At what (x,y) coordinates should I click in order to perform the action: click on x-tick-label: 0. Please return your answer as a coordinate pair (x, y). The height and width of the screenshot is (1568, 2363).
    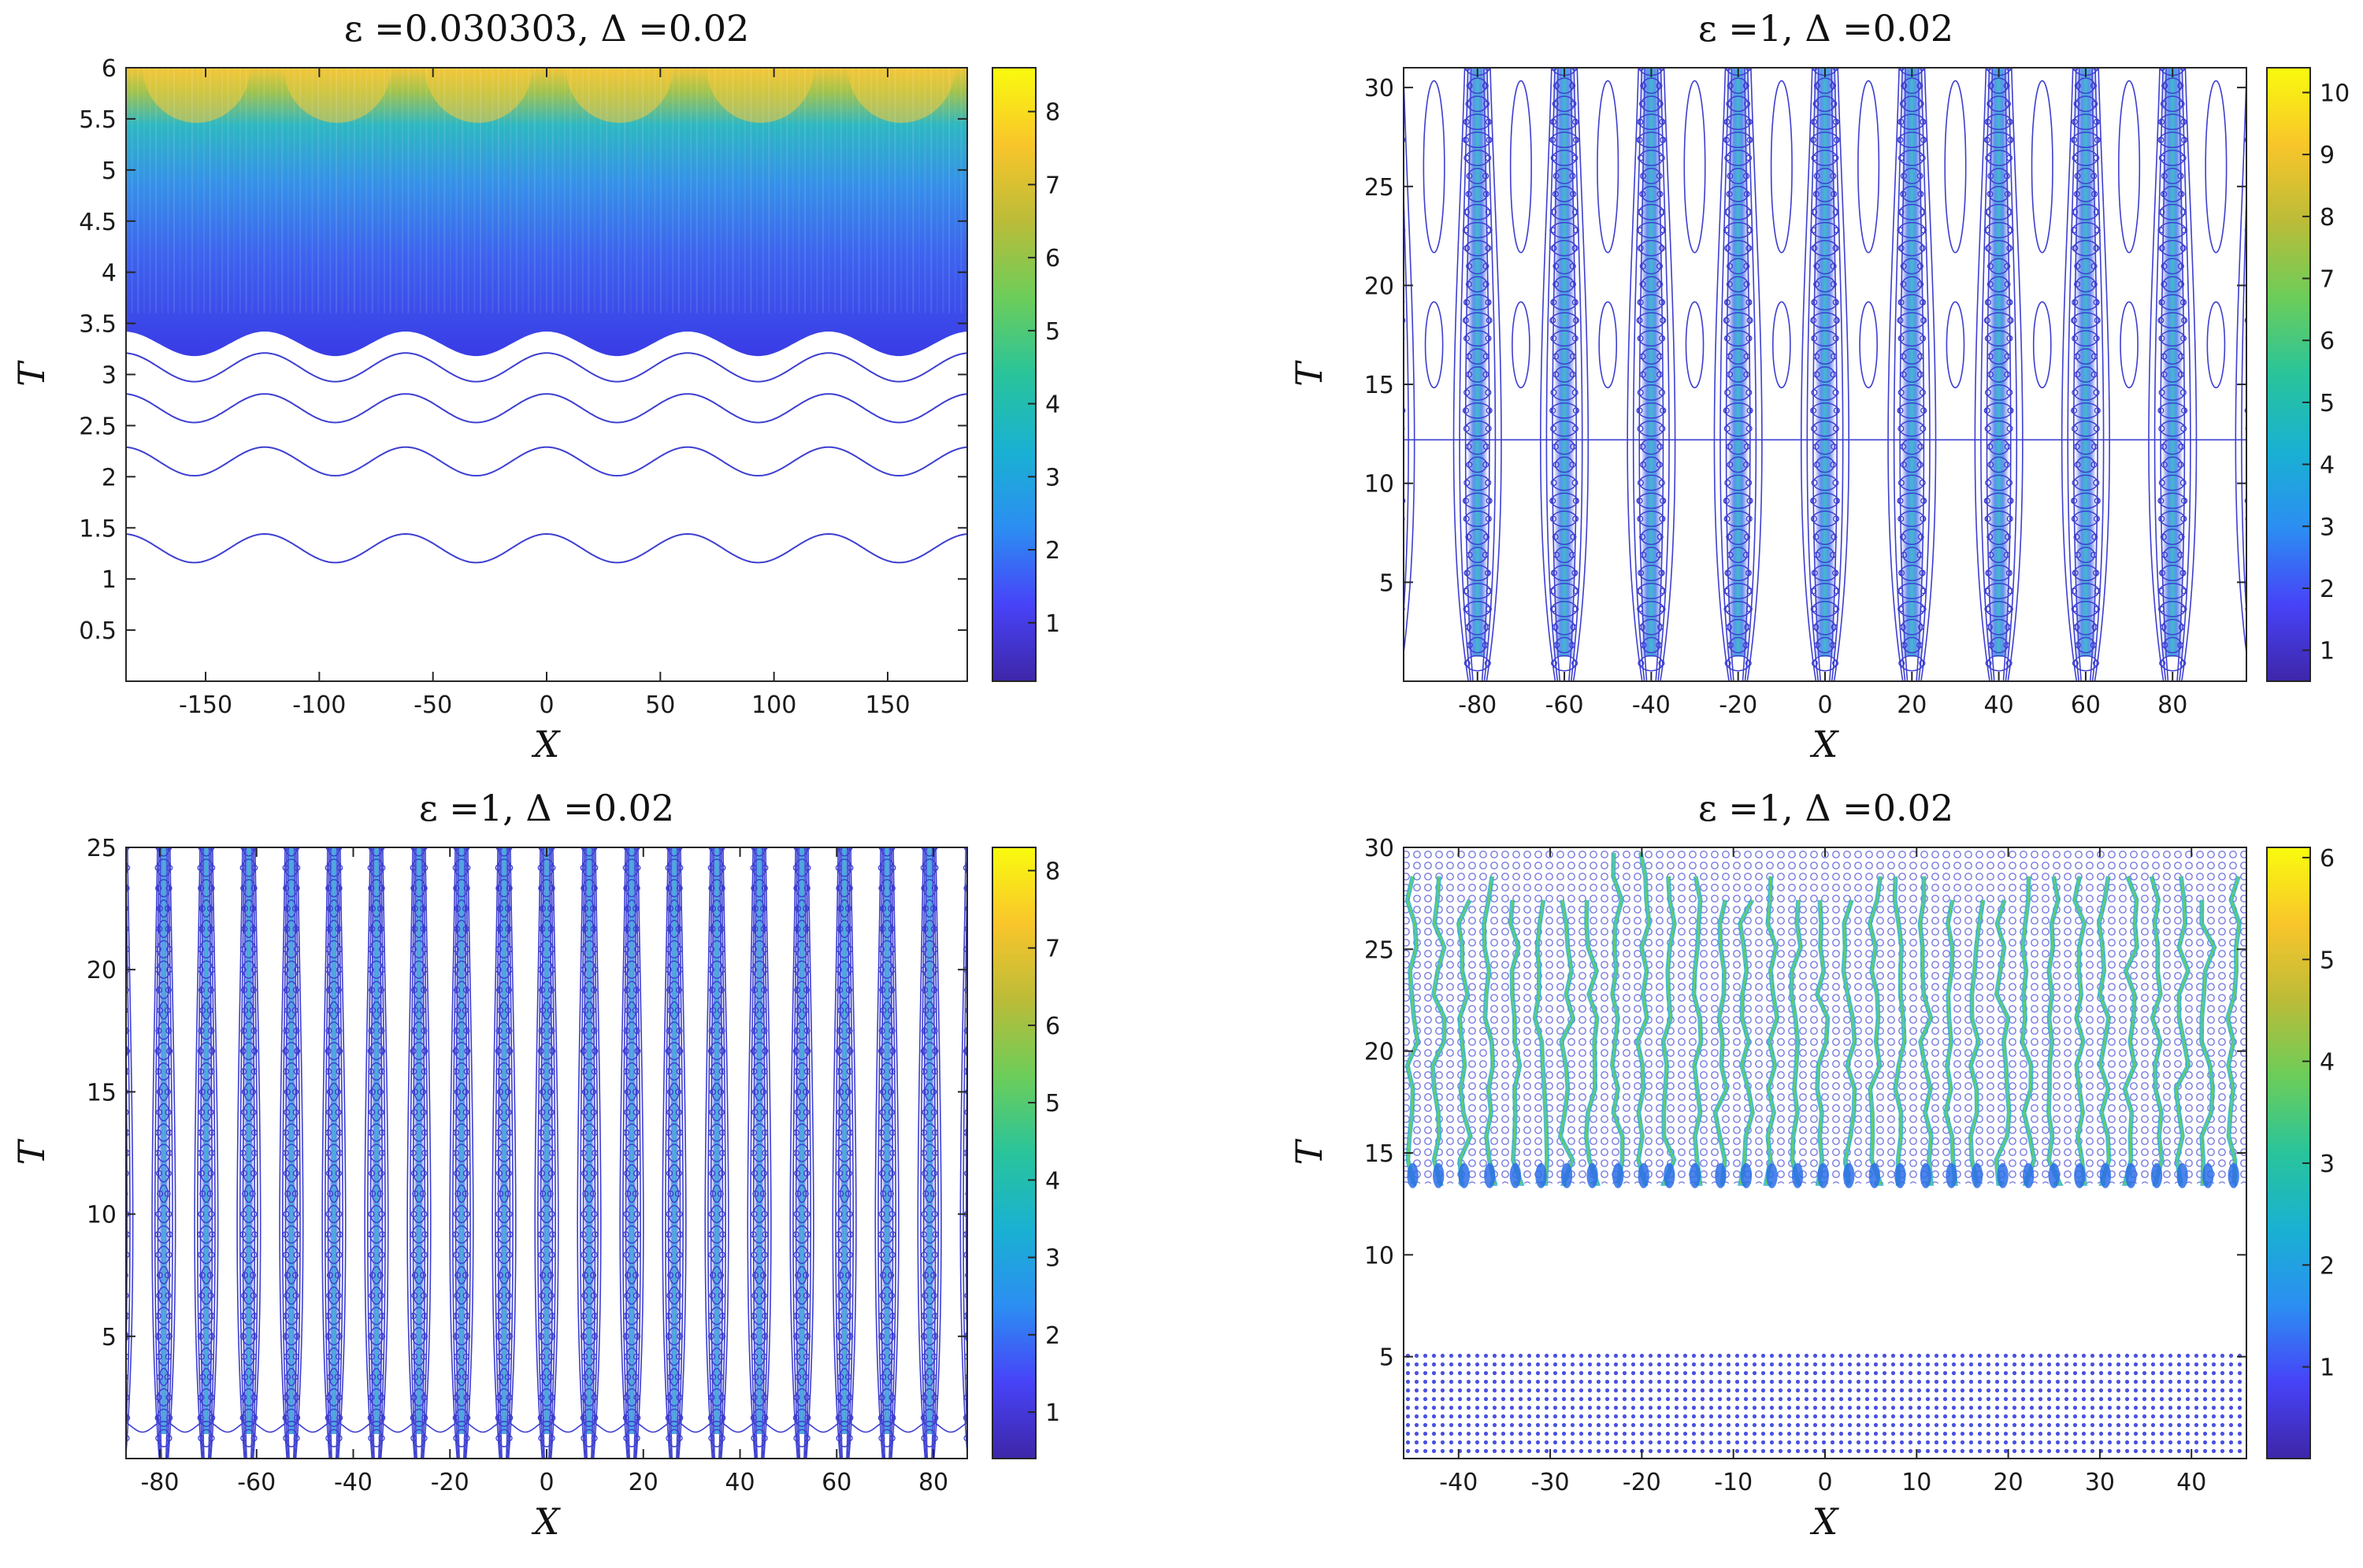
    Looking at the image, I should click on (1824, 705).